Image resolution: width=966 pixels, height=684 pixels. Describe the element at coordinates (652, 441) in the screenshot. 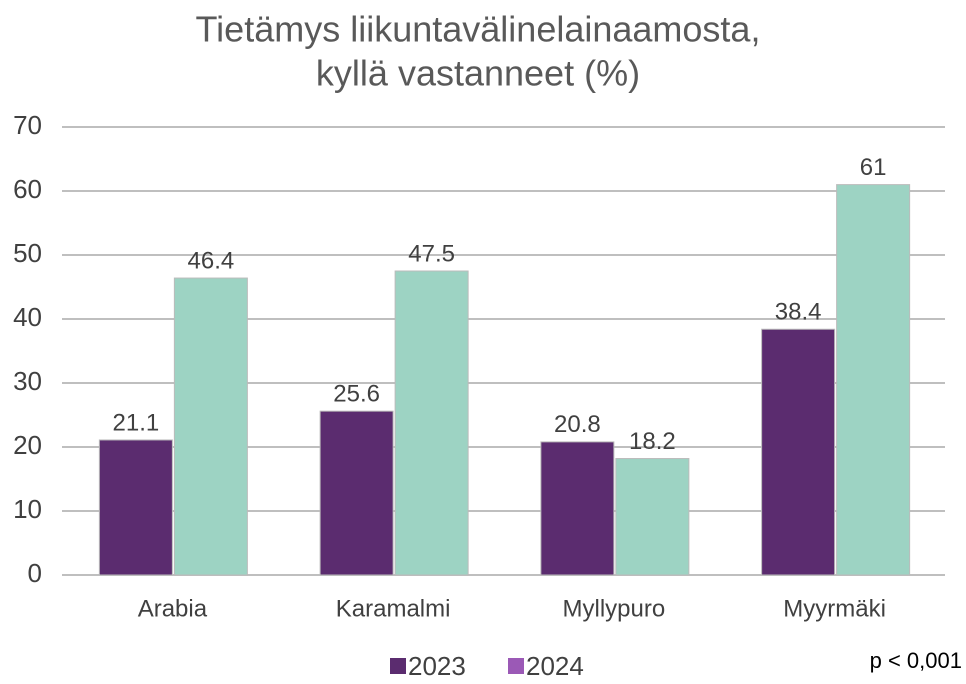

I see `data-label: 18.2` at that location.